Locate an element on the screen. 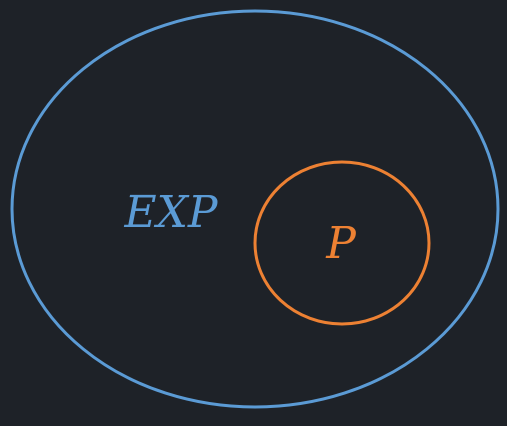  exp-set-label: EXP is located at coordinates (170, 212).